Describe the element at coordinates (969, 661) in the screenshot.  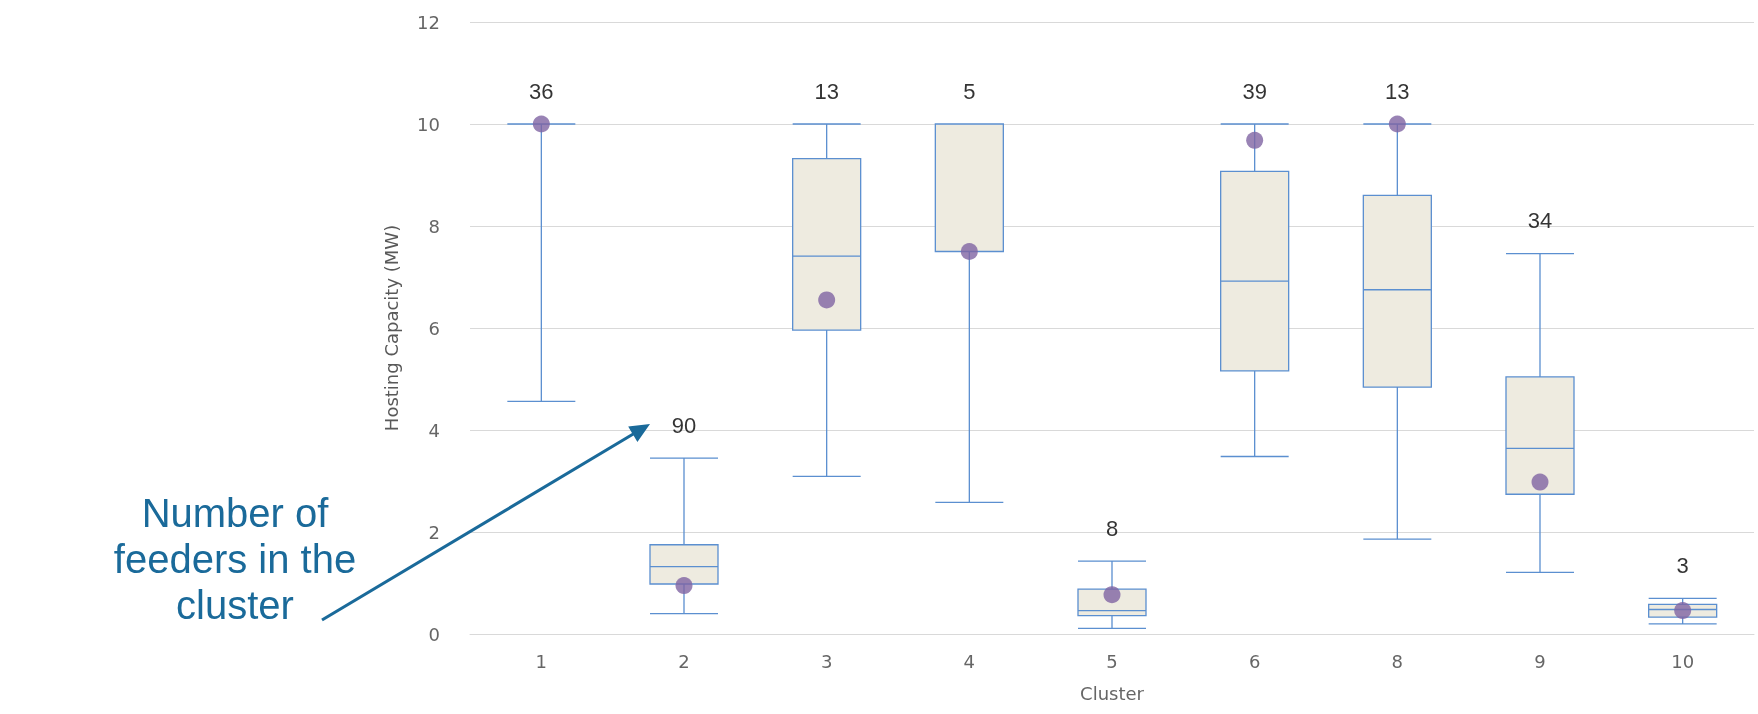
I see `x-tick-label: 4` at that location.